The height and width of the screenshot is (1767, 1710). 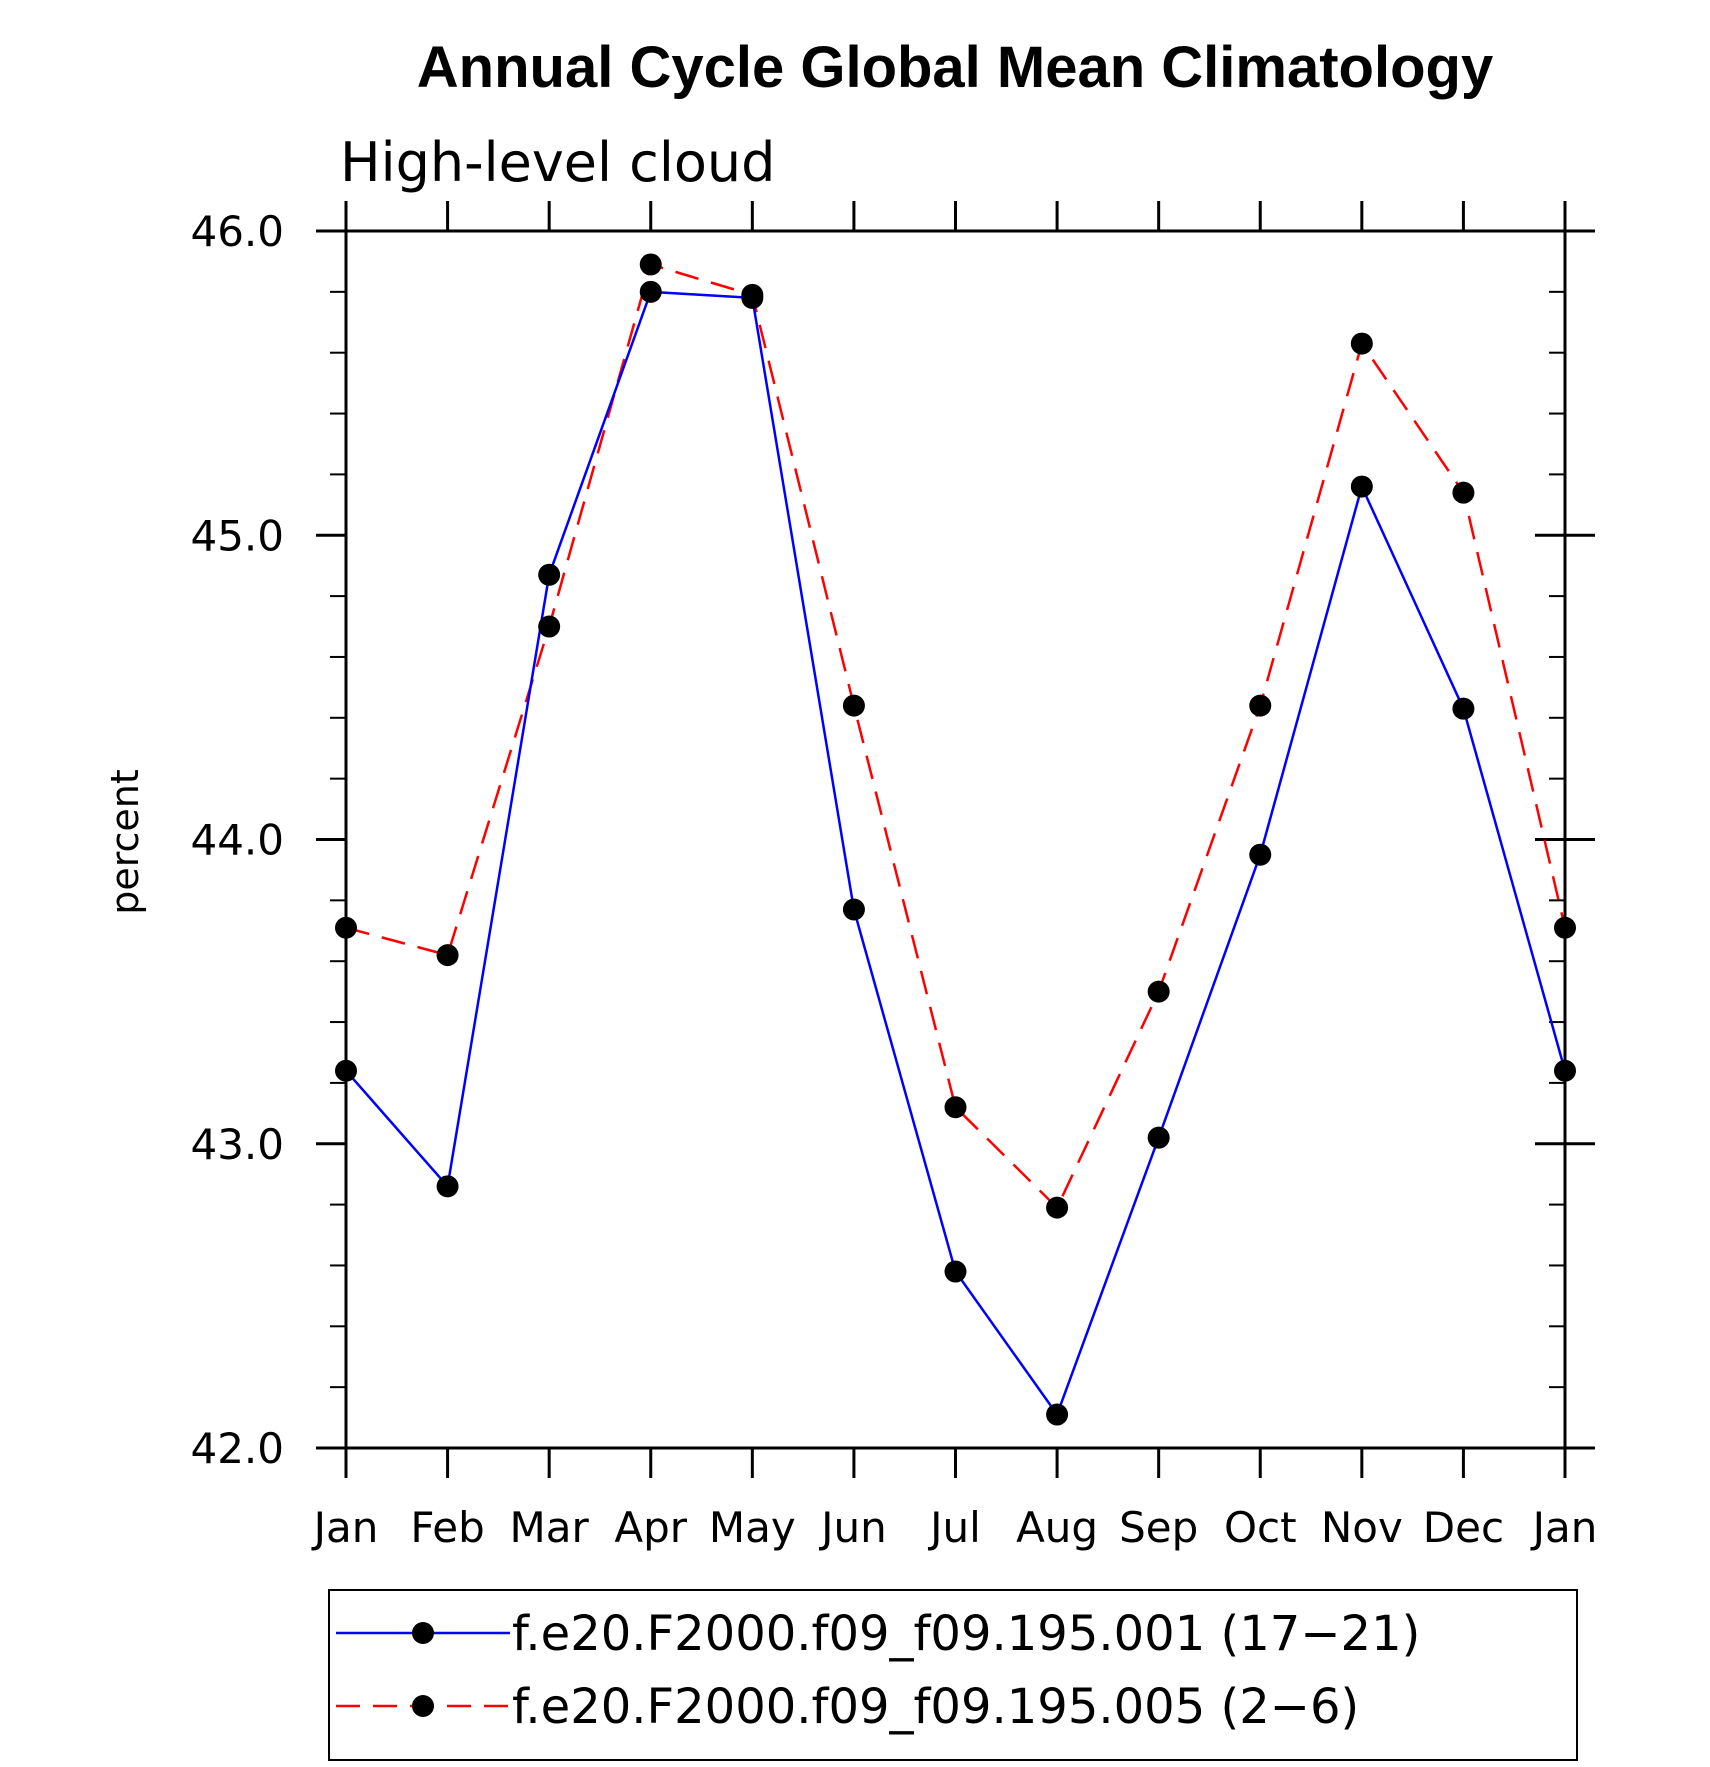 I want to click on y-tick-label: 44.0, so click(x=237, y=840).